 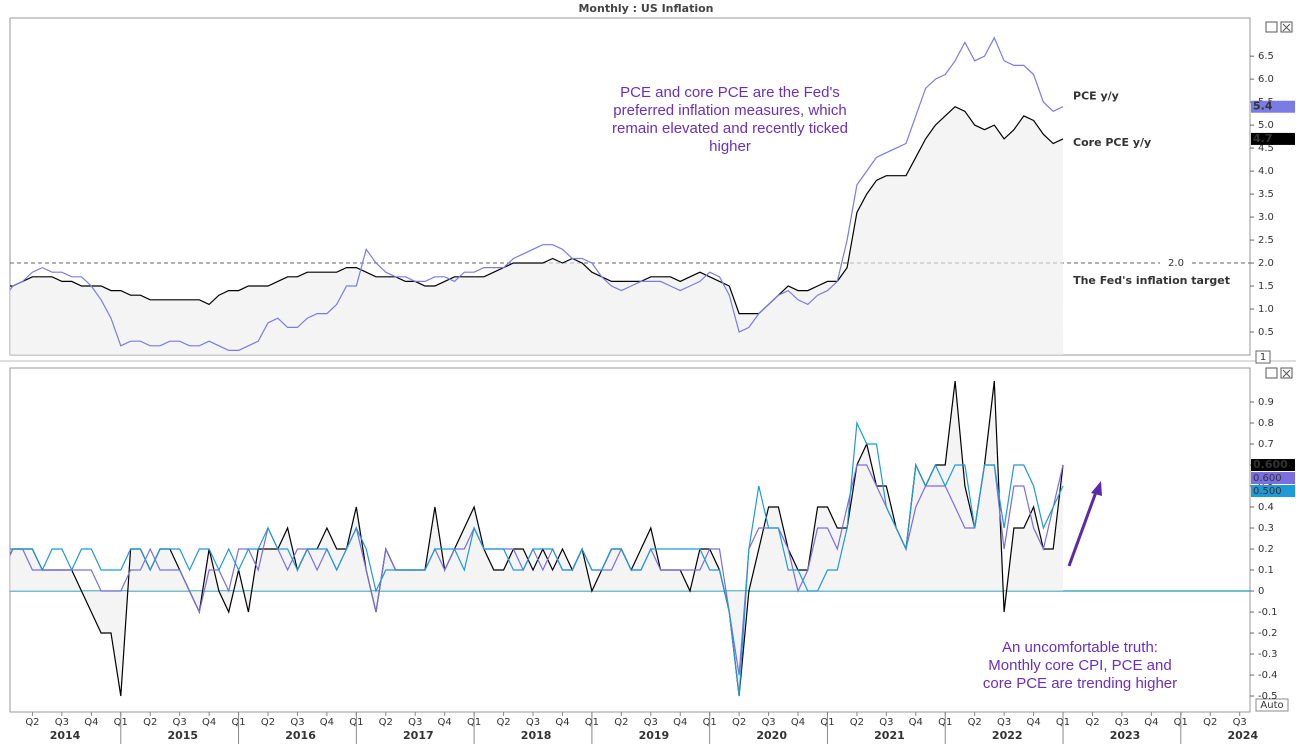 I want to click on y-tick-label: 0.1, so click(x=1266, y=570).